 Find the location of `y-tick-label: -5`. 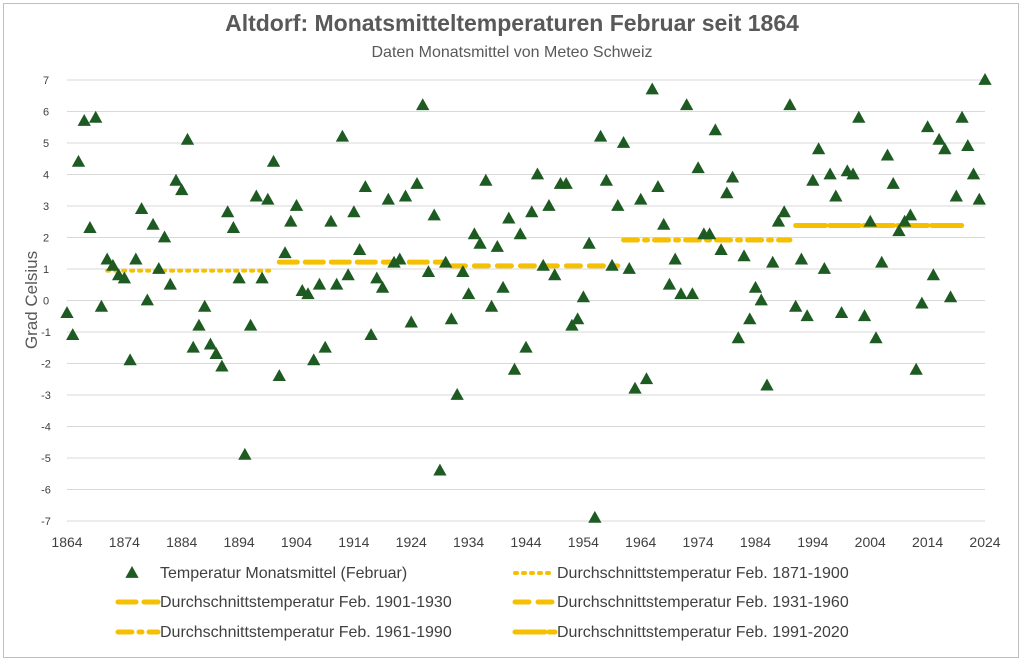

y-tick-label: -5 is located at coordinates (46, 459).